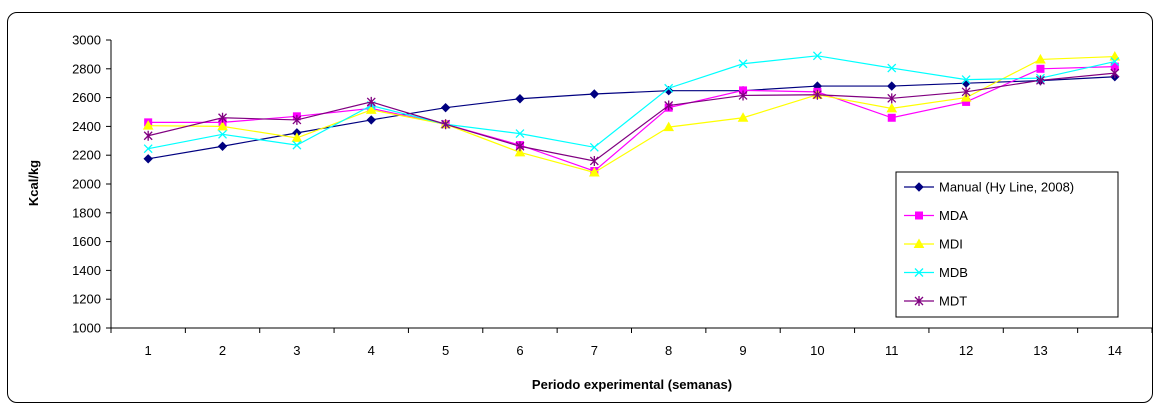 Image resolution: width=1161 pixels, height=409 pixels. I want to click on x-tick-label: 5, so click(445, 350).